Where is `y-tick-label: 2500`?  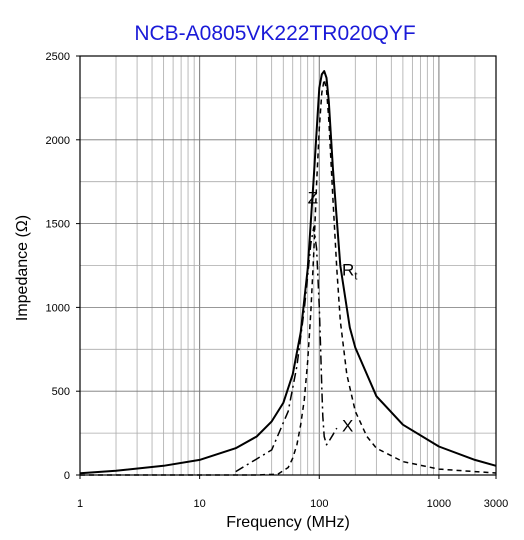
y-tick-label: 2500 is located at coordinates (58, 57).